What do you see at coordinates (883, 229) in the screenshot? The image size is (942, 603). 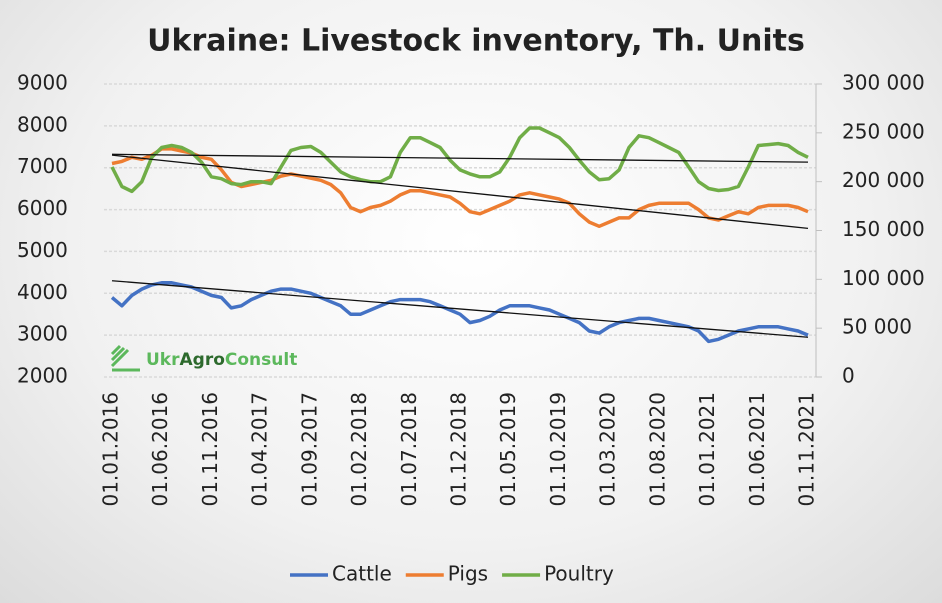 I see `y2-tick-label: 150 000` at bounding box center [883, 229].